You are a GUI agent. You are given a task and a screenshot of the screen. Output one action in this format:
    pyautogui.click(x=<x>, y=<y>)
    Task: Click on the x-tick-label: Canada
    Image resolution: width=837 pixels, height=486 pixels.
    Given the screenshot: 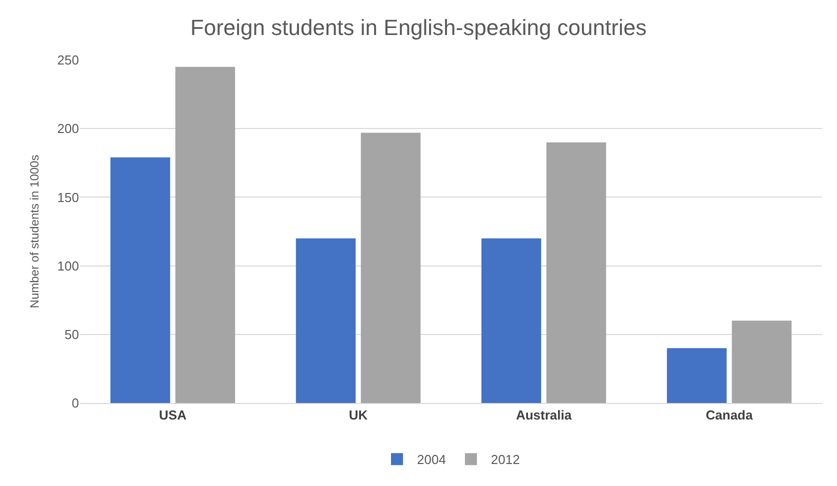 What is the action you would take?
    pyautogui.click(x=730, y=415)
    